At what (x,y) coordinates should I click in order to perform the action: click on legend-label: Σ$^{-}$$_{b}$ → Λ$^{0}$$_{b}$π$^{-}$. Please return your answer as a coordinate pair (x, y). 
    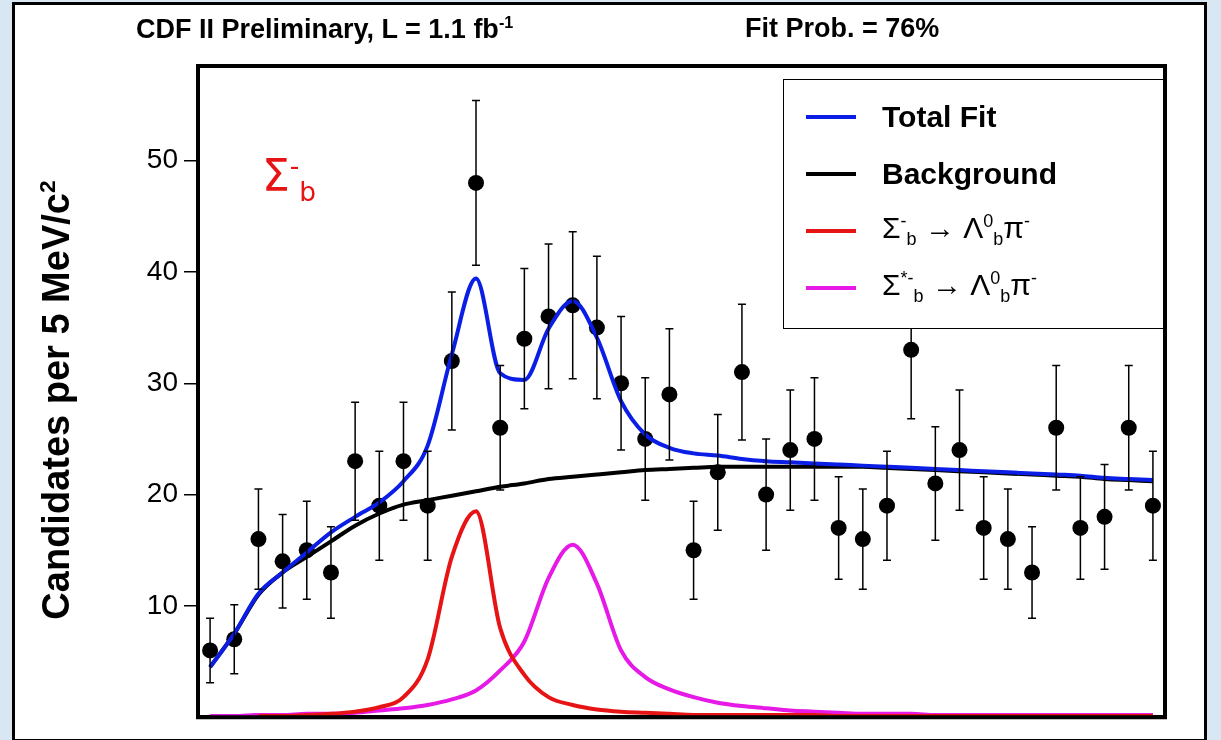
    Looking at the image, I should click on (956, 230).